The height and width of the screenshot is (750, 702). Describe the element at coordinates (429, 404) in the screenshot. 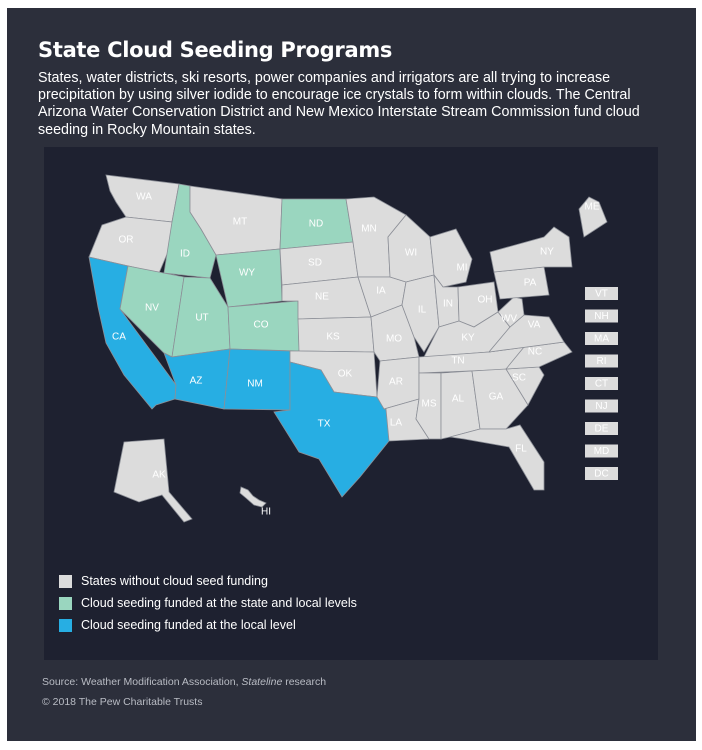

I see `state-label-ms: MS` at that location.